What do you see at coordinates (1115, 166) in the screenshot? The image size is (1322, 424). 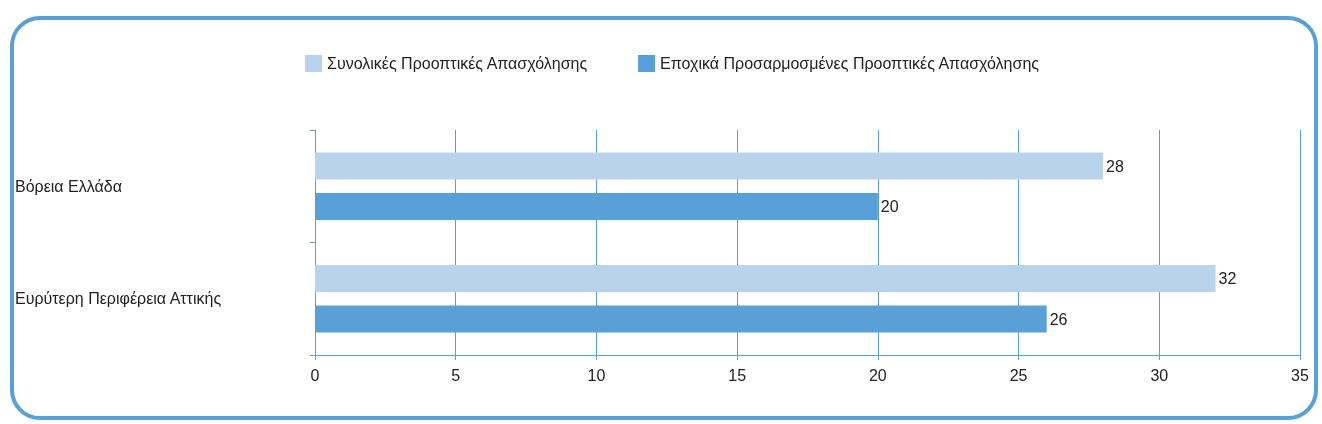 I see `data-label: 28` at bounding box center [1115, 166].